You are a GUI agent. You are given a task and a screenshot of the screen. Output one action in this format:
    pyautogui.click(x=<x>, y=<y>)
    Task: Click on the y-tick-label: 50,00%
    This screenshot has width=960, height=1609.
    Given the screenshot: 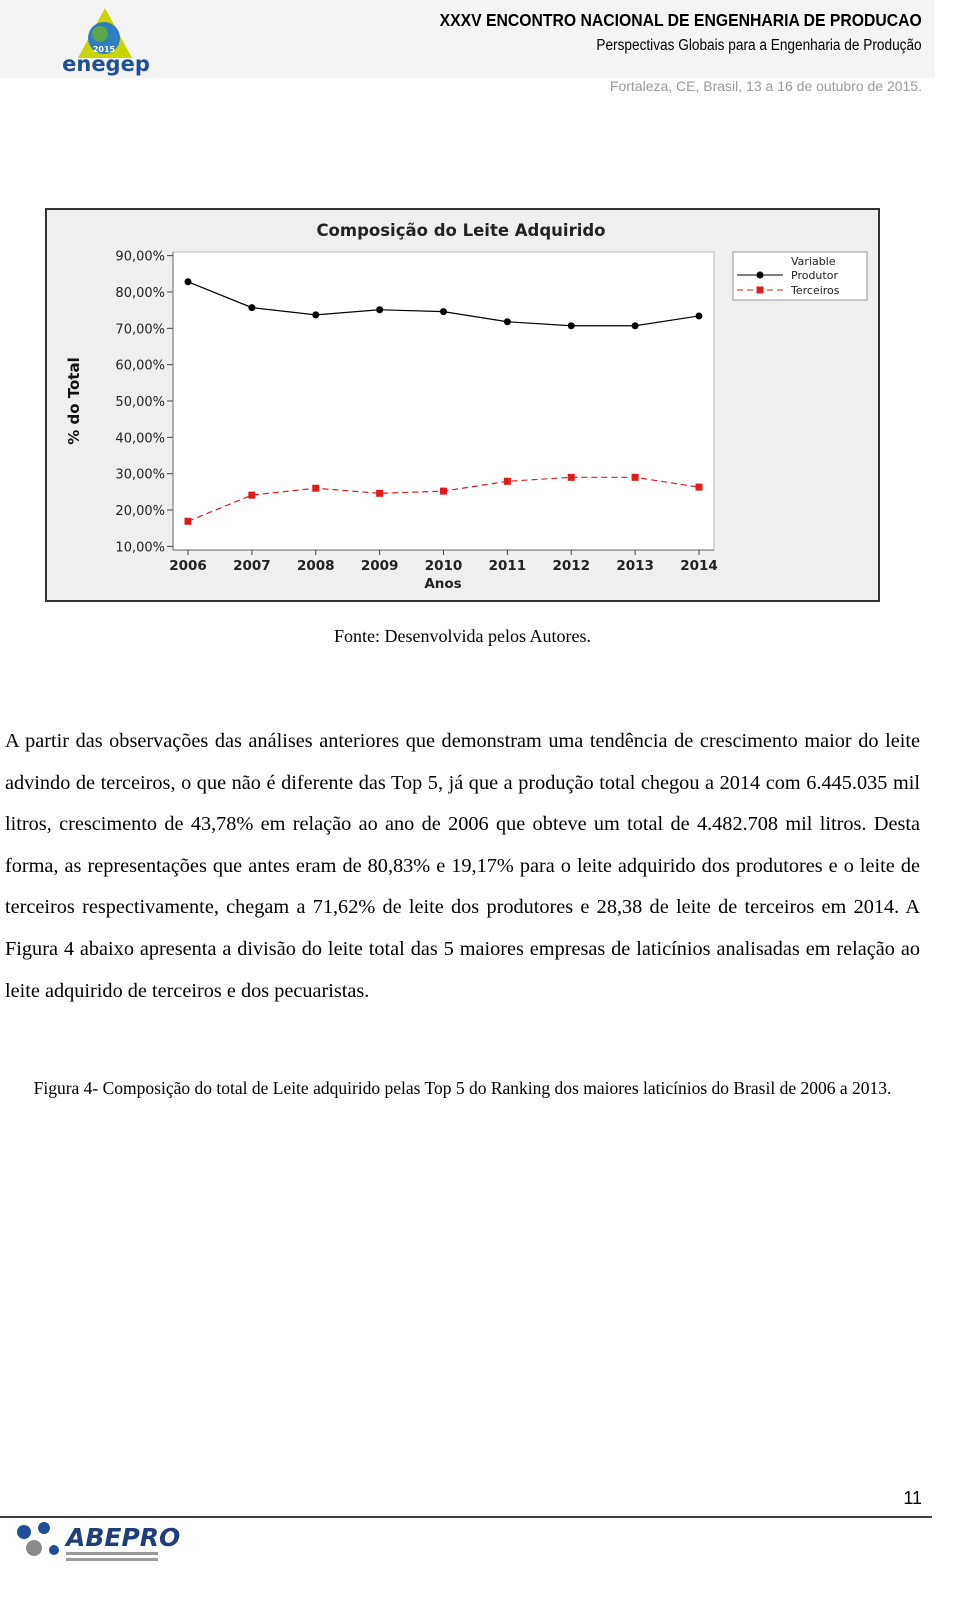 What is the action you would take?
    pyautogui.click(x=140, y=402)
    